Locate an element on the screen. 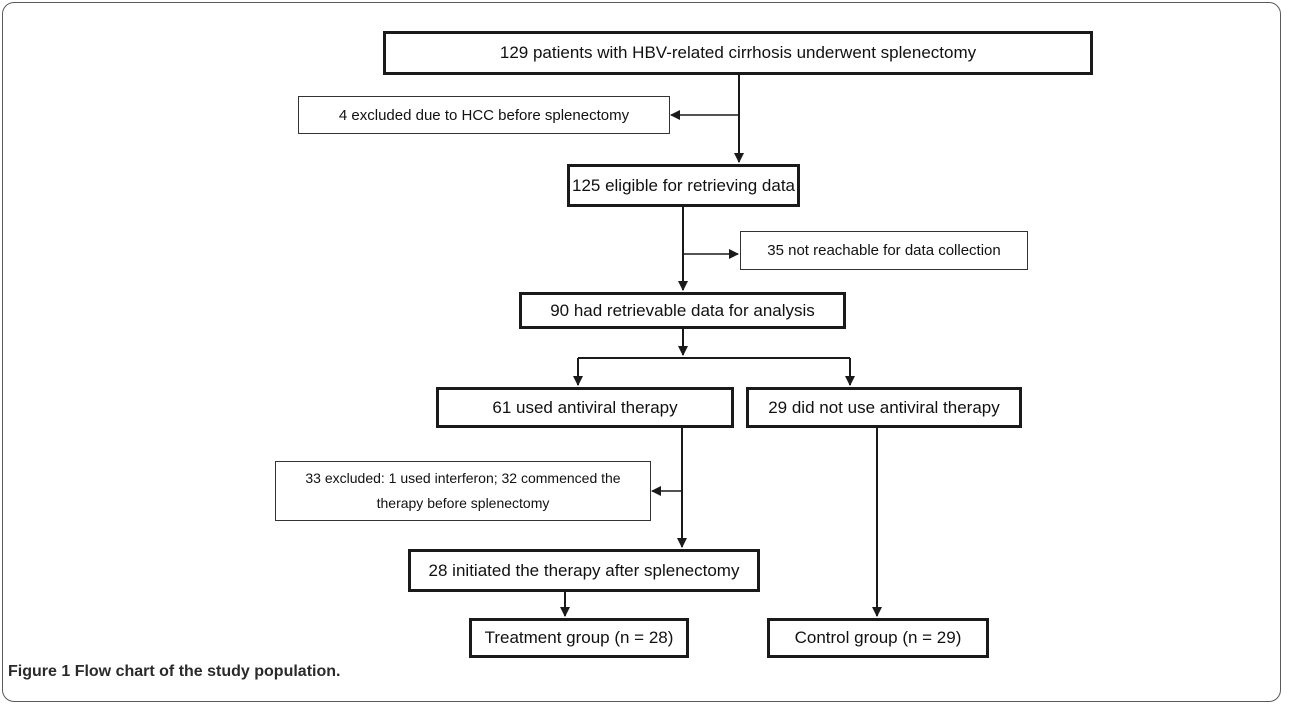  box-used-antiviral: 61 used antiviral therapy is located at coordinates (585, 407).